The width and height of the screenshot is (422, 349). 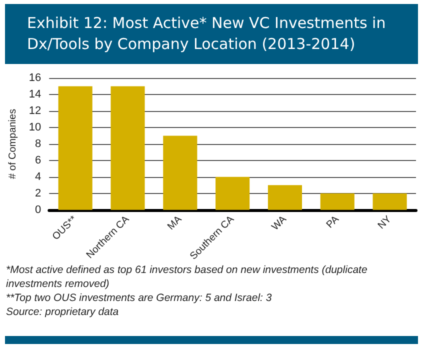 I want to click on y-tick-label: 10, so click(x=35, y=127).